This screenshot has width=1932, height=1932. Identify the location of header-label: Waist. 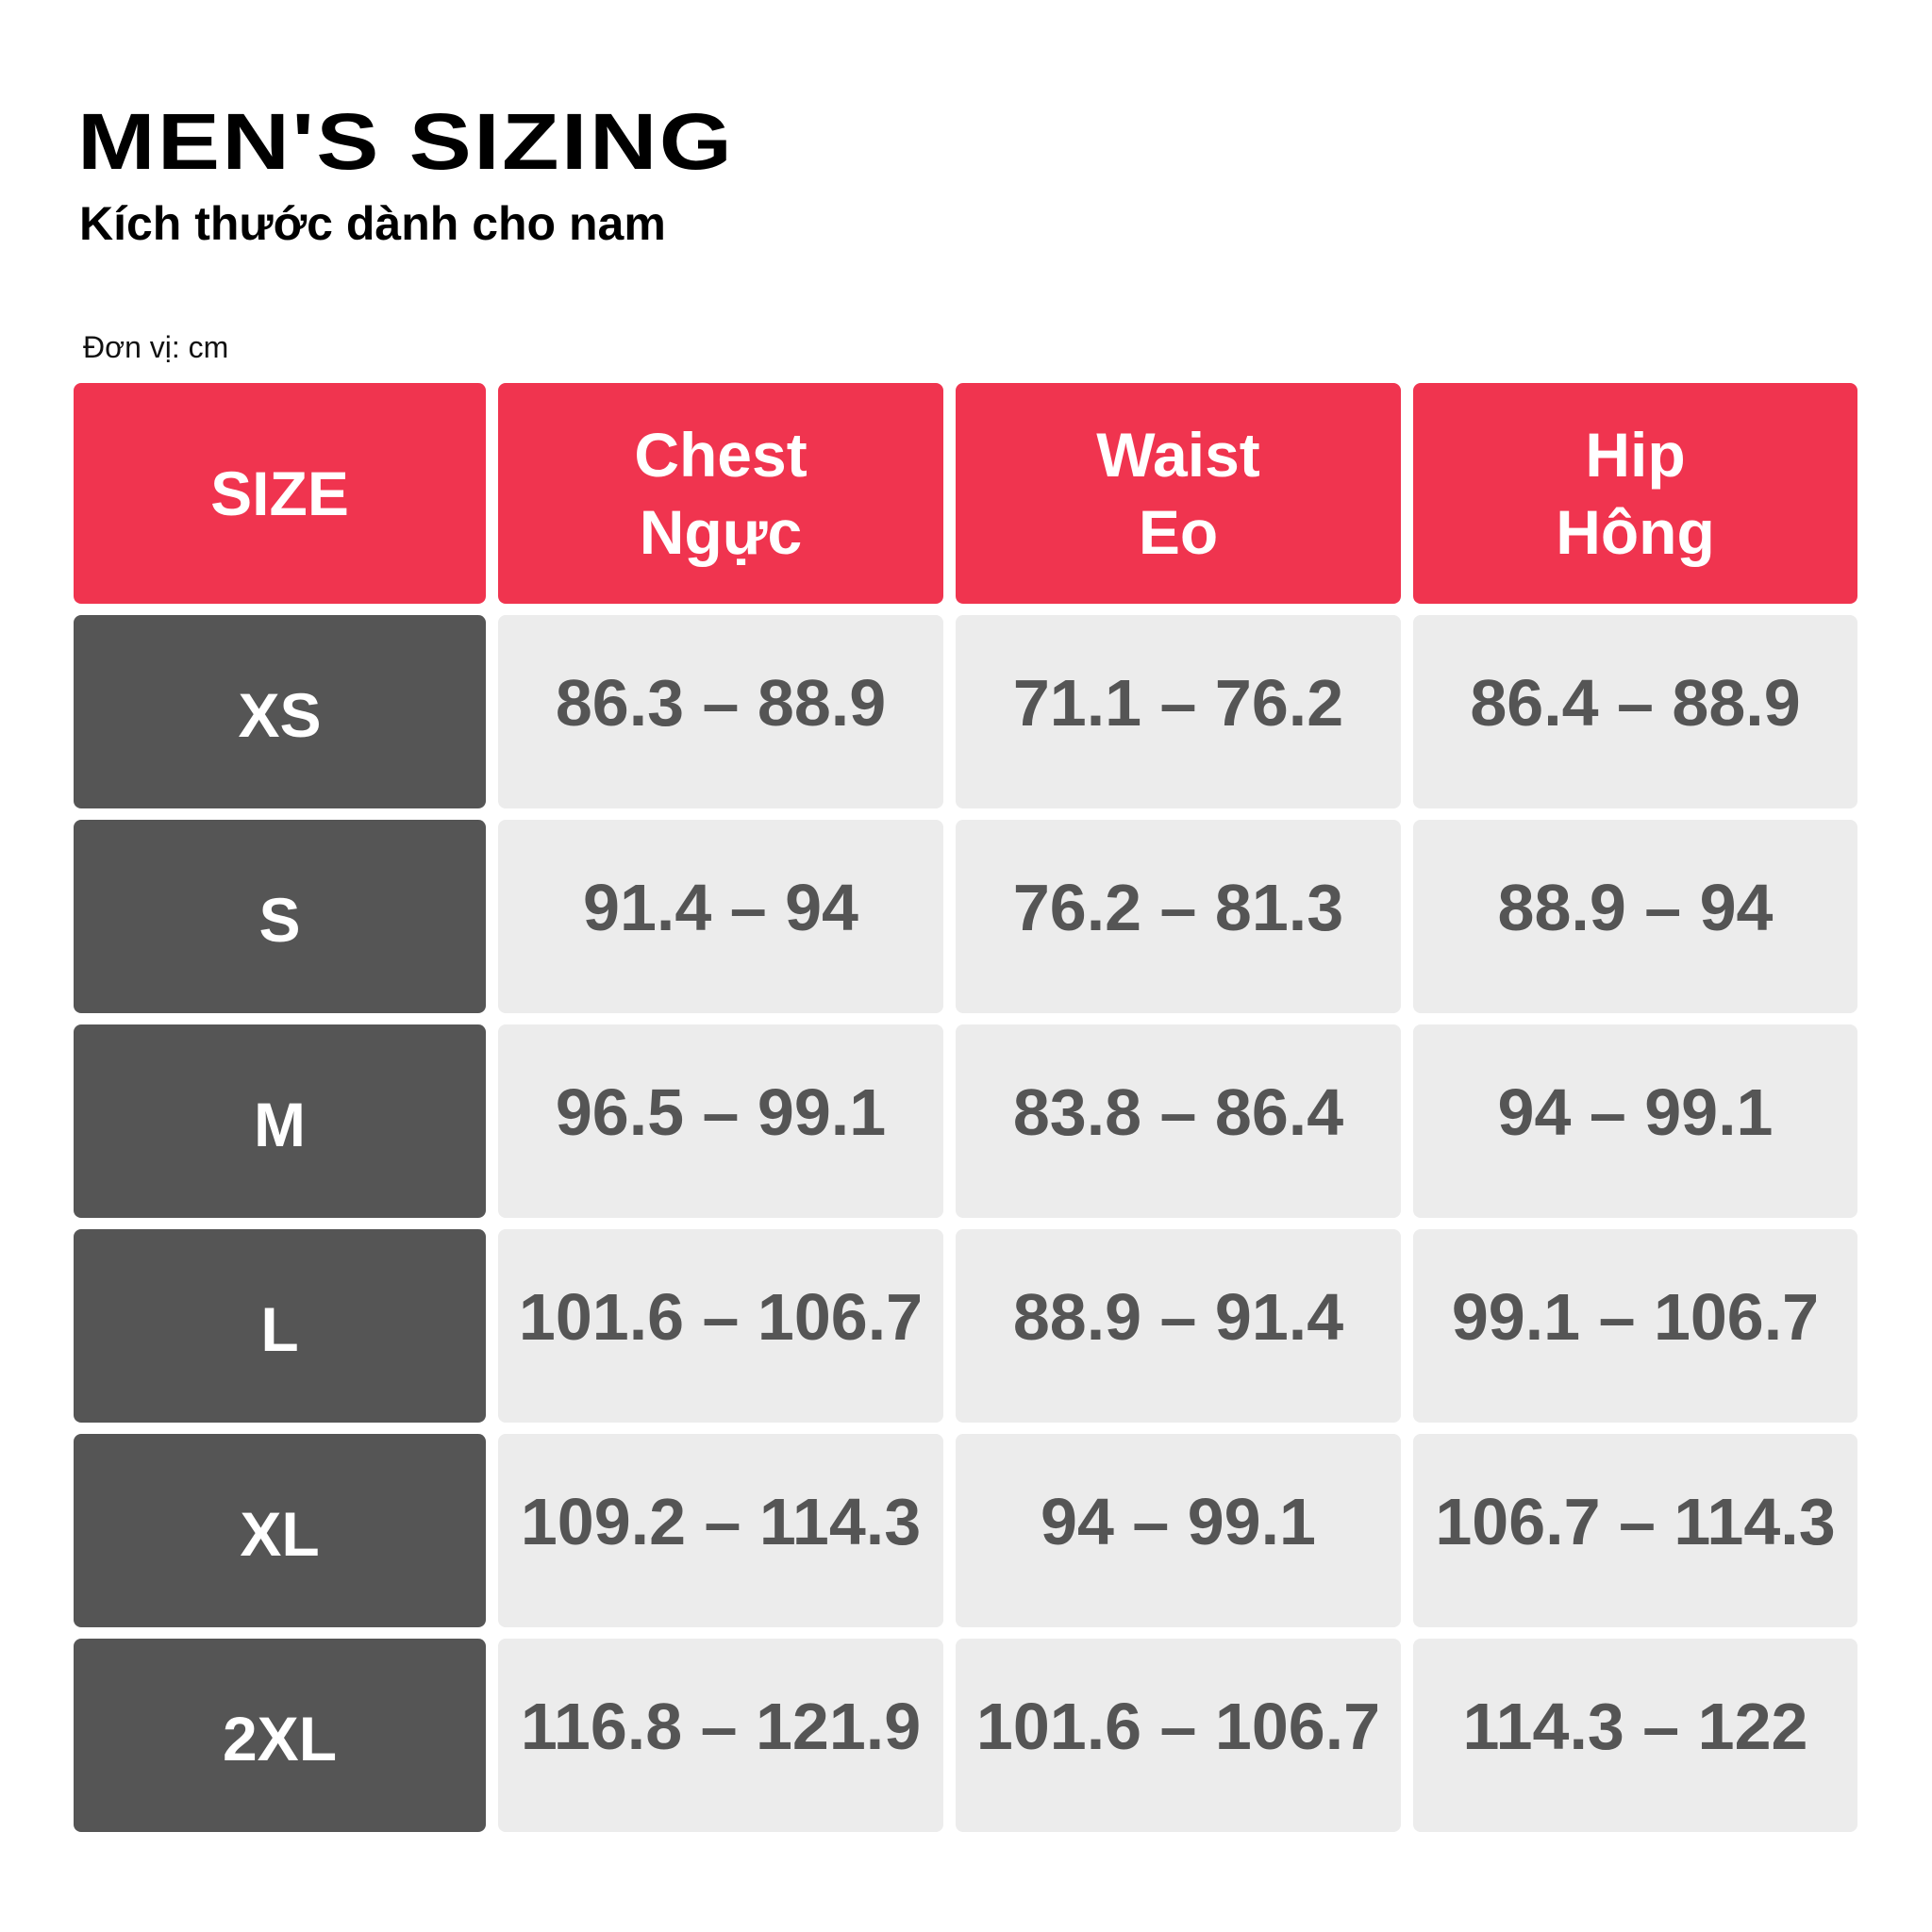
(1178, 454).